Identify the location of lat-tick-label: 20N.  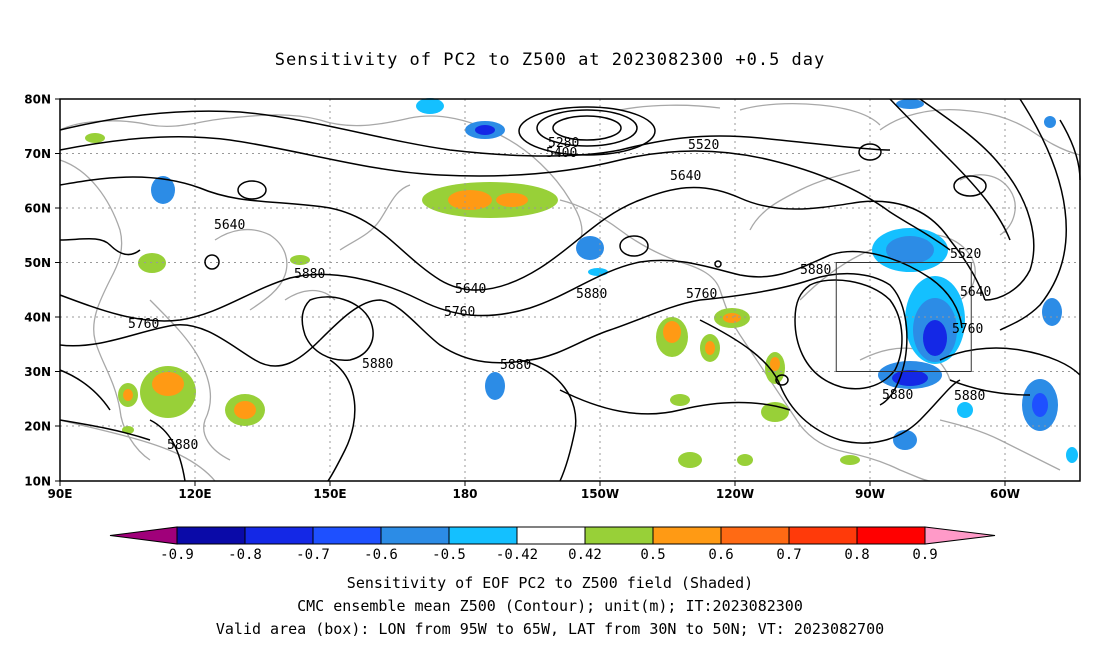
(37, 427).